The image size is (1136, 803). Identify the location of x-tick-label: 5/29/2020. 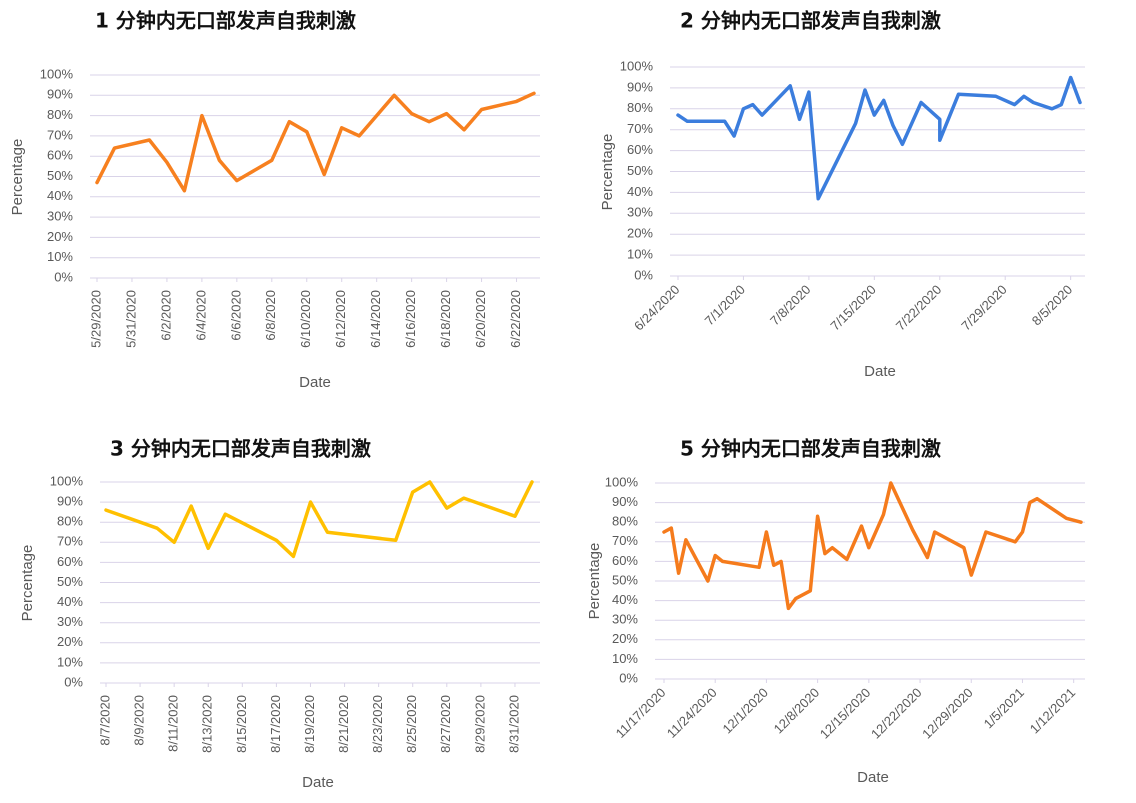
(95, 319).